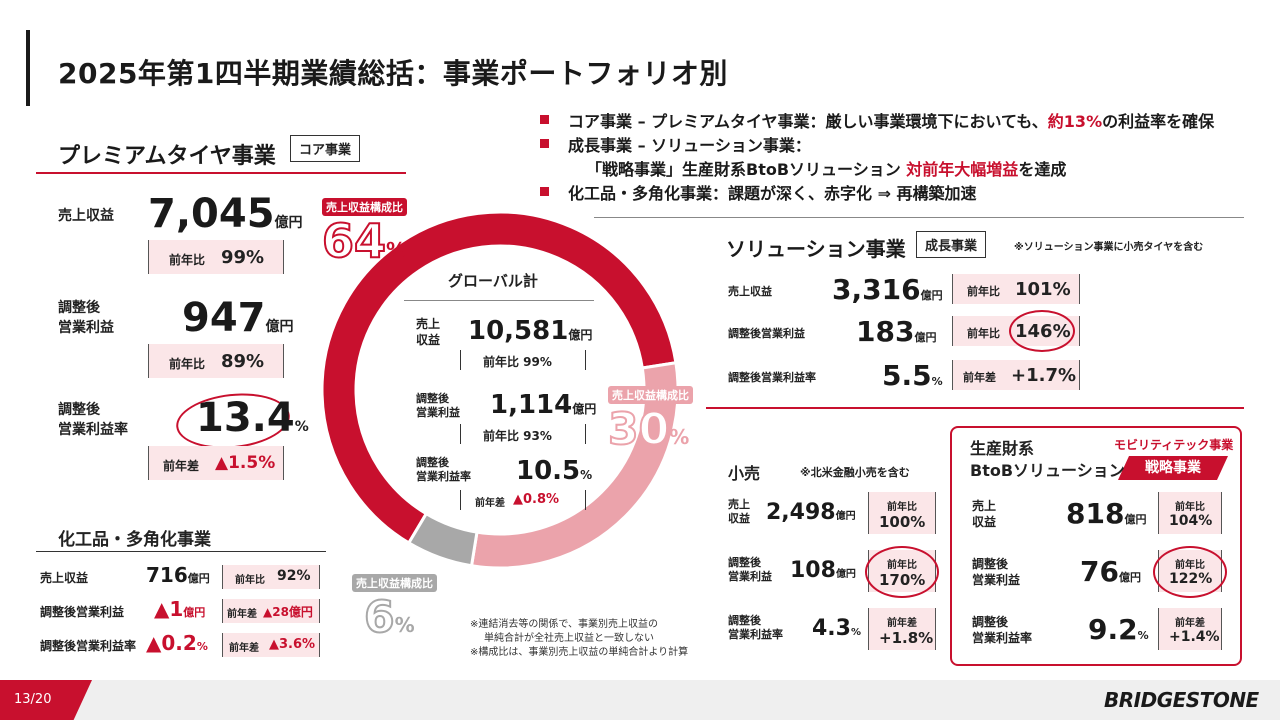 The width and height of the screenshot is (1280, 720). What do you see at coordinates (808, 121) in the screenshot?
I see `bullet-text: コア事業 – プレミアムタイヤ事業：厳しい事業環境下においても、` at bounding box center [808, 121].